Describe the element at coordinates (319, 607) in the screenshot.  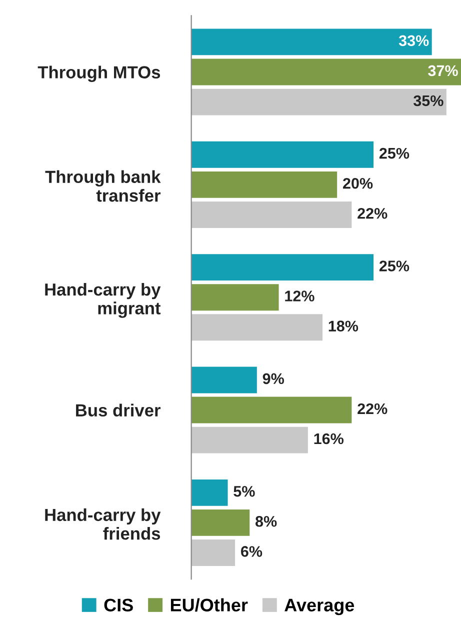
I see `legend-label: Average` at that location.